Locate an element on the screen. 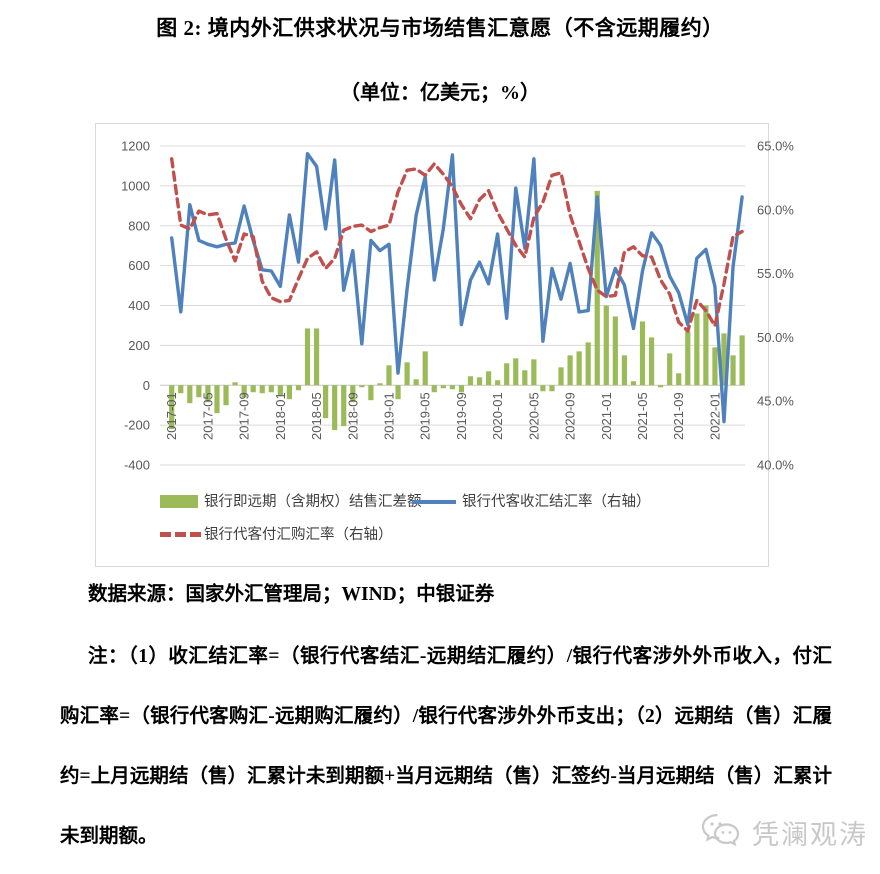  legend-red-dashed-swatch is located at coordinates (183, 534).